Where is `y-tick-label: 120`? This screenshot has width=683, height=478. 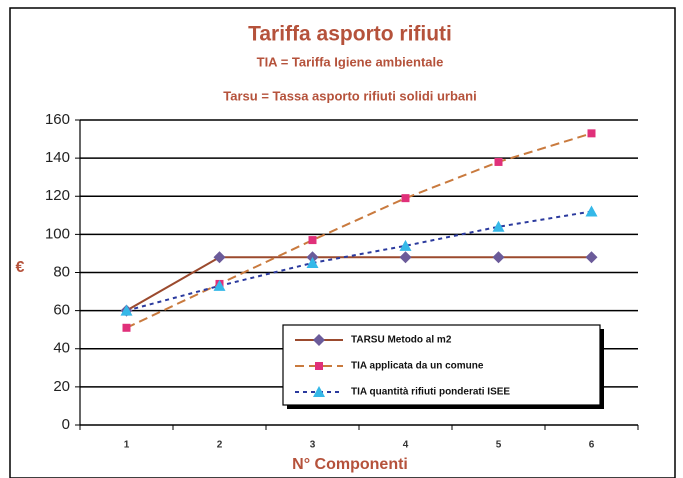
y-tick-label: 120 is located at coordinates (57, 195).